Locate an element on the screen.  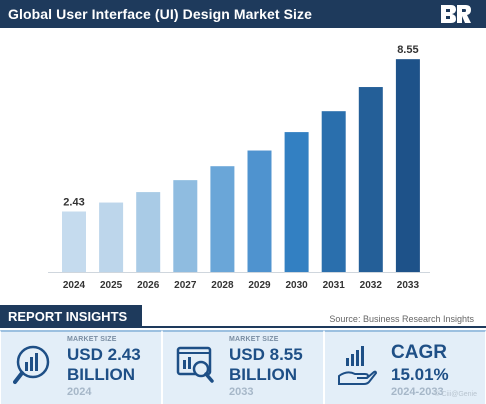
market-size-2024-card: MARKET SIZE USD 2.43 BILLION 2024 is located at coordinates (81, 367).